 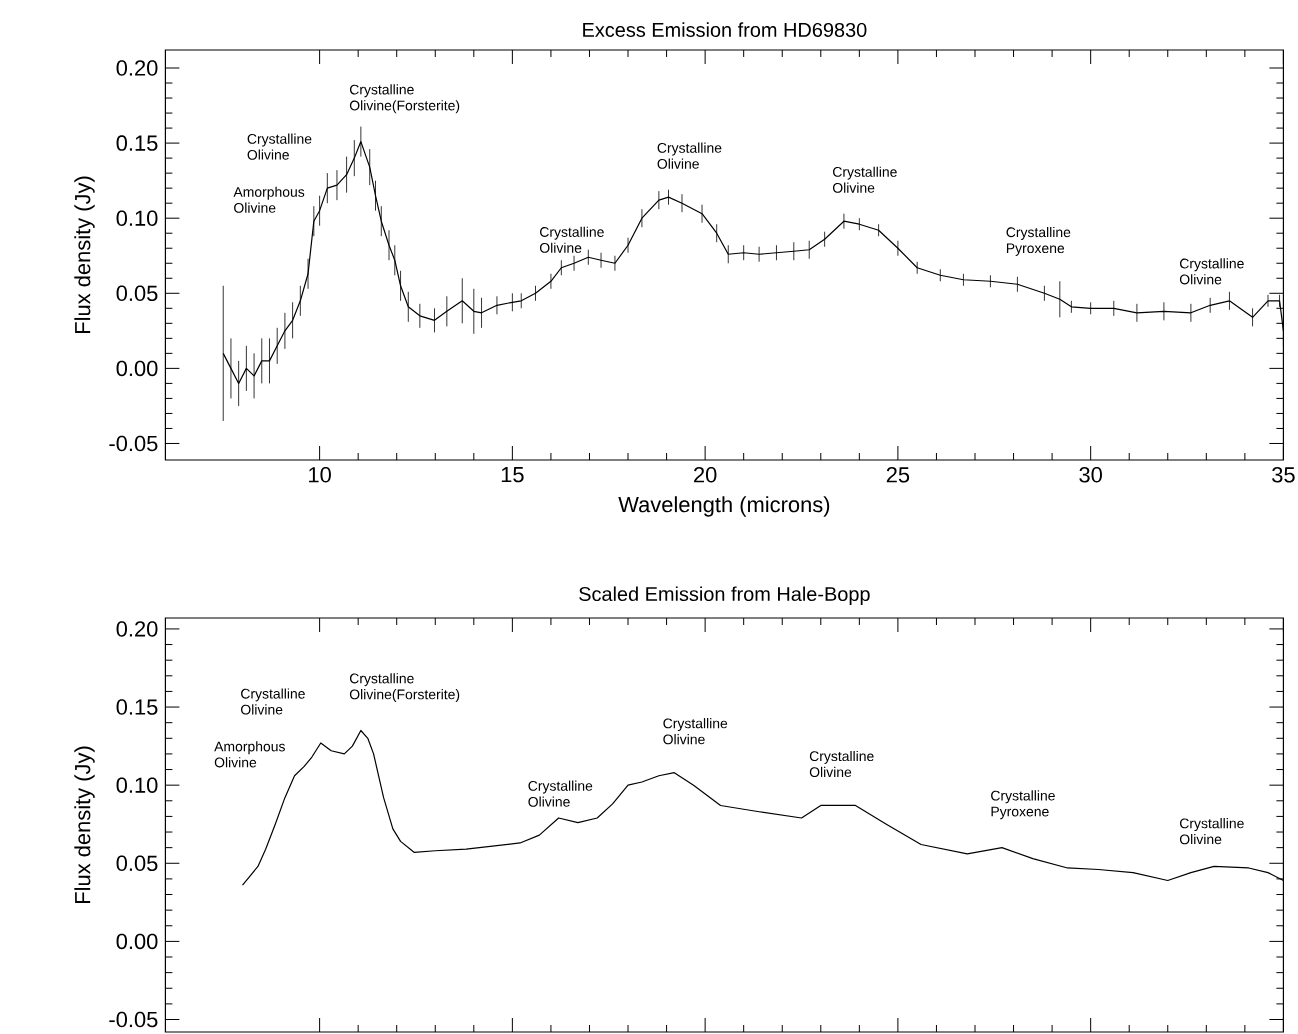 I want to click on chart-title: Excess Emission from HD69830, so click(x=725, y=29).